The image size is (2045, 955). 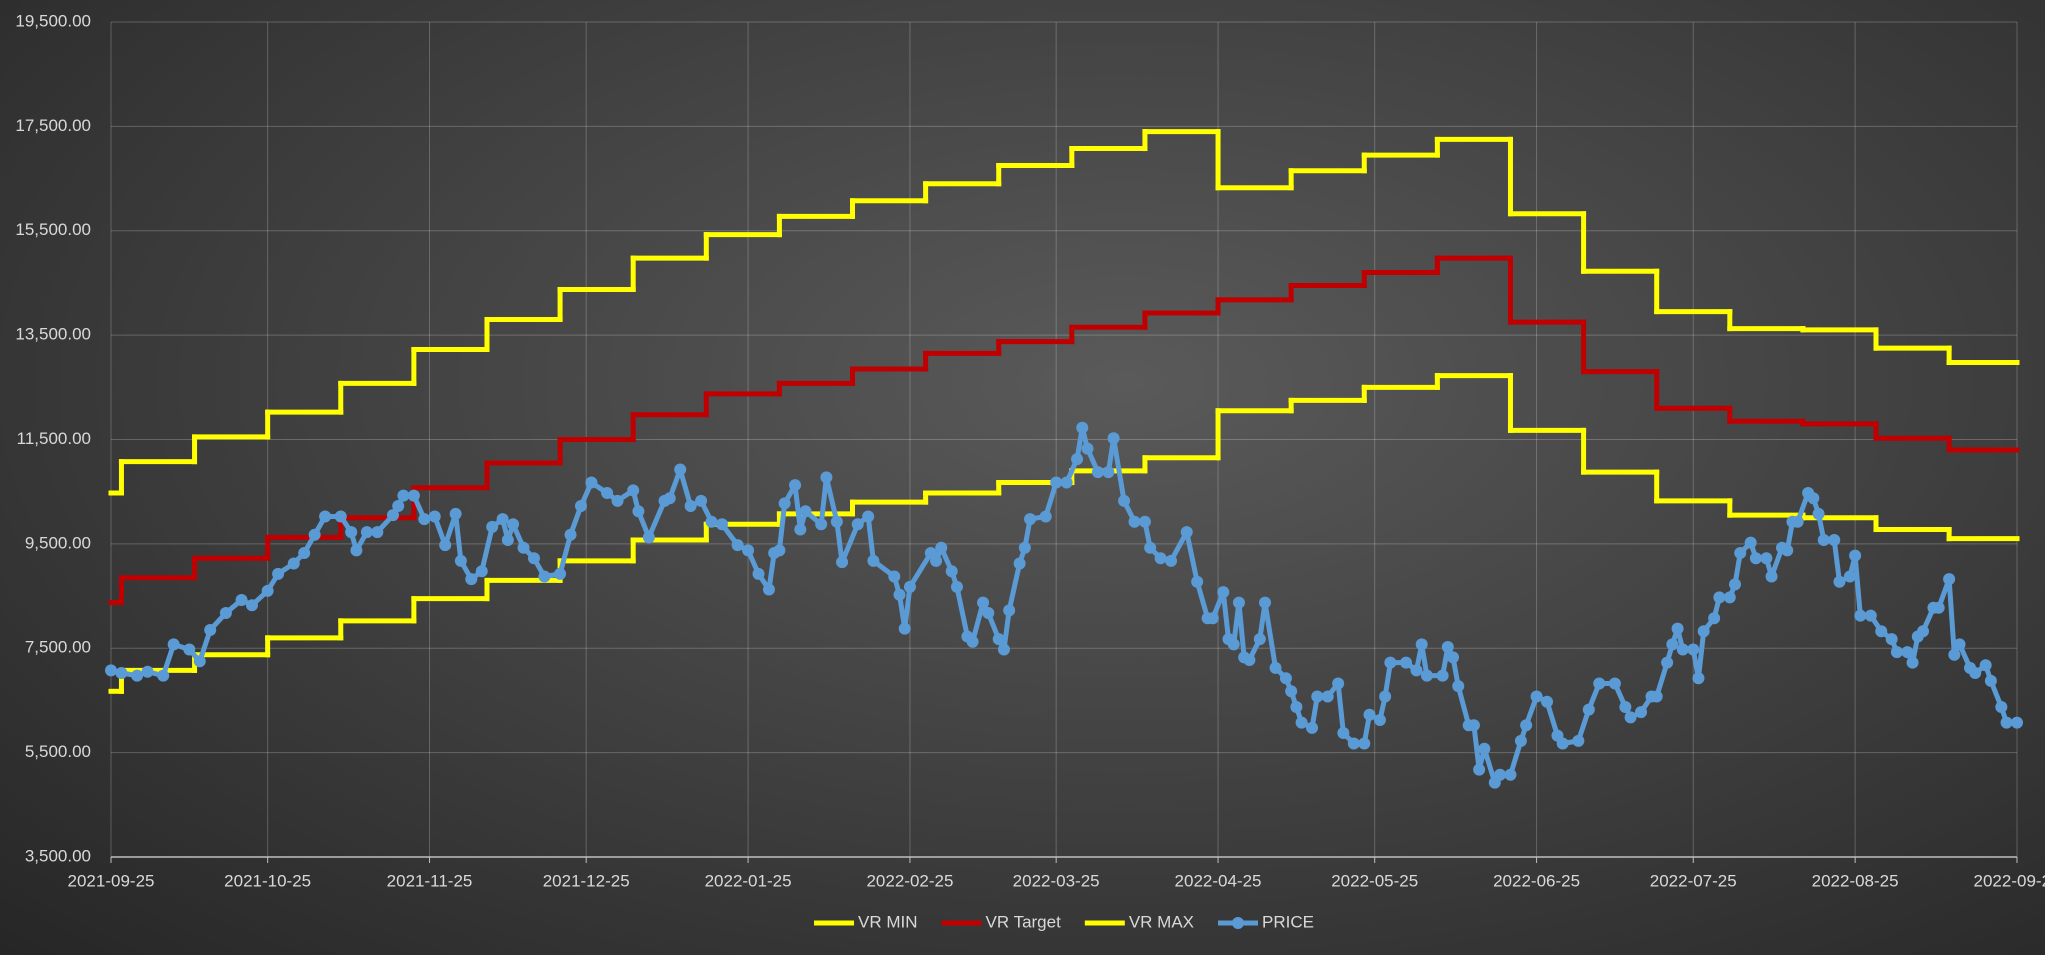 What do you see at coordinates (748, 880) in the screenshot?
I see `x-tick-label: 2022-01-25` at bounding box center [748, 880].